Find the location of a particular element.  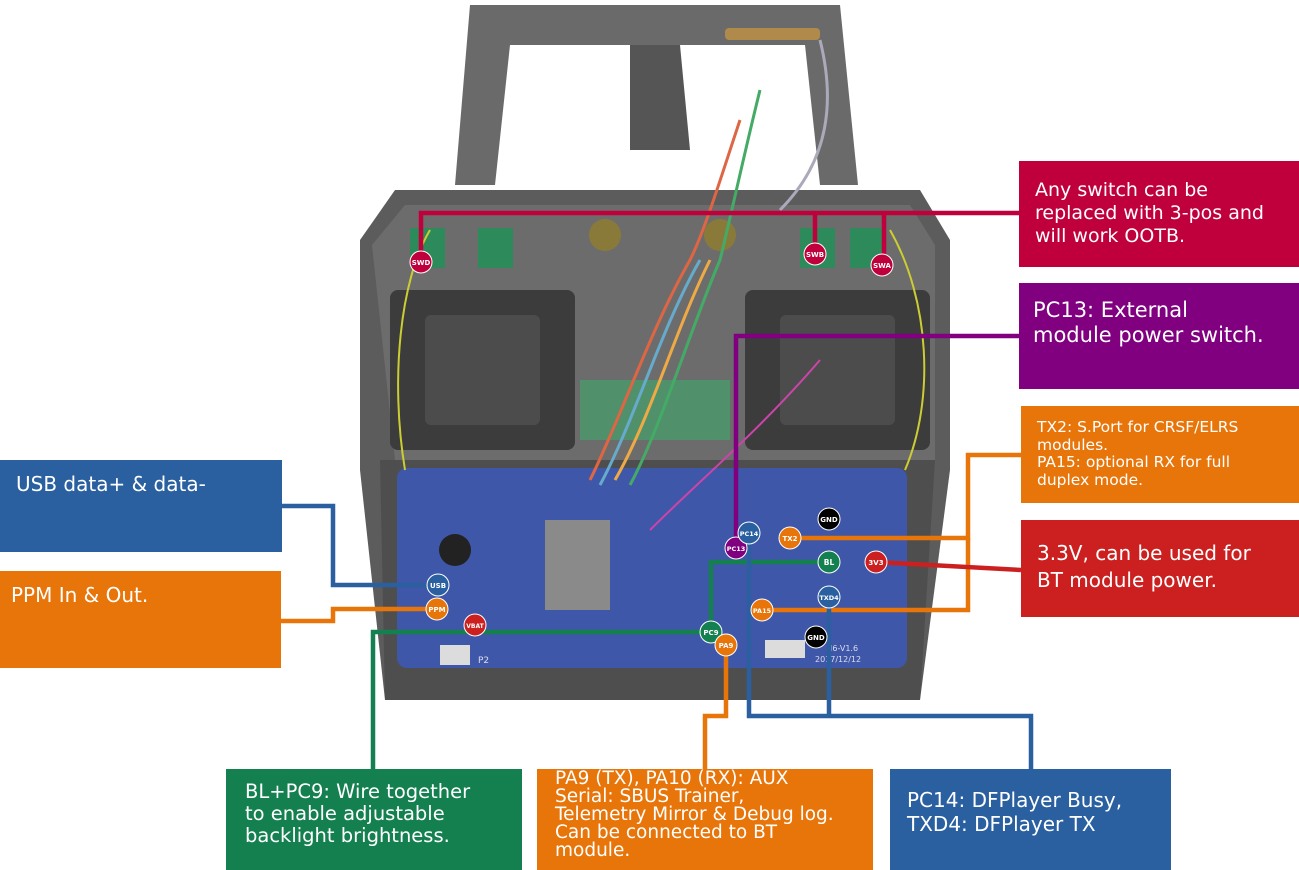

pin-pc14: PC14 is located at coordinates (749, 533).